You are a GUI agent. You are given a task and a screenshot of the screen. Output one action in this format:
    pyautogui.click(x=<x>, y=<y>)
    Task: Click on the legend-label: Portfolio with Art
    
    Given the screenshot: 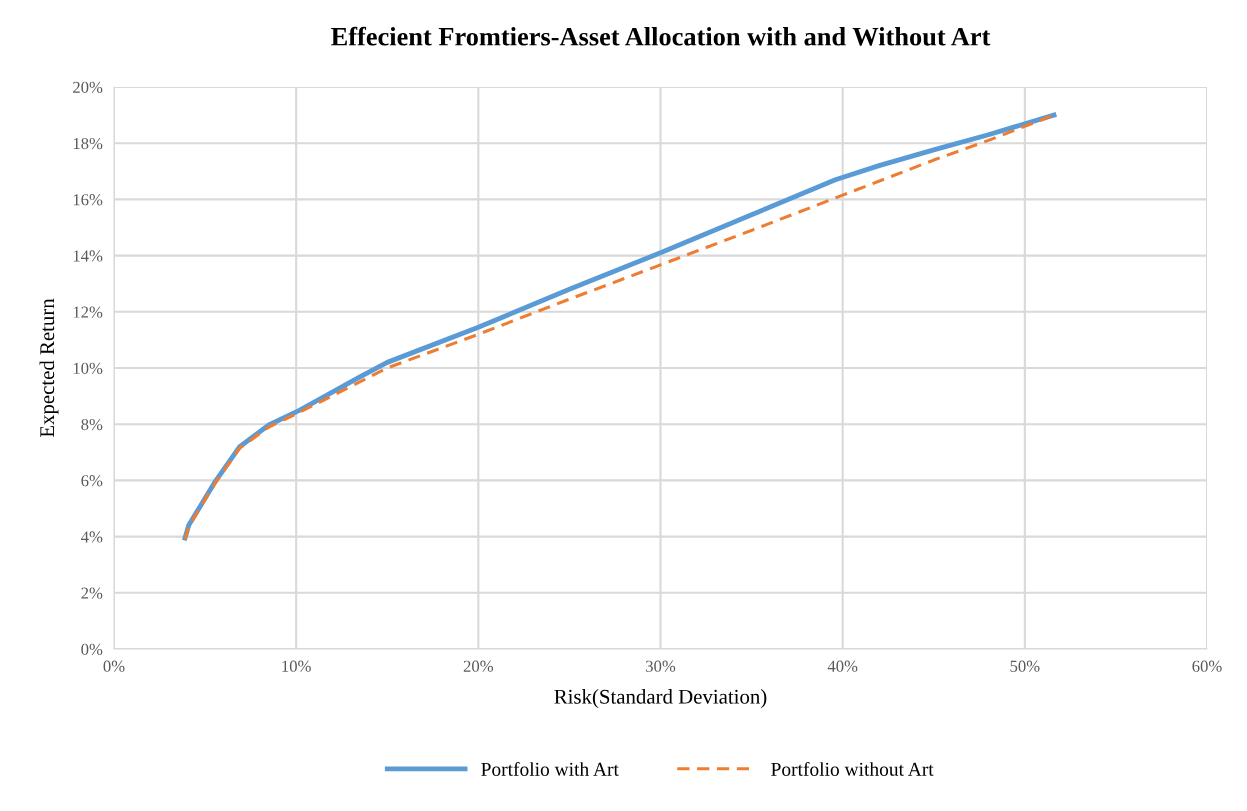 What is the action you would take?
    pyautogui.click(x=550, y=768)
    